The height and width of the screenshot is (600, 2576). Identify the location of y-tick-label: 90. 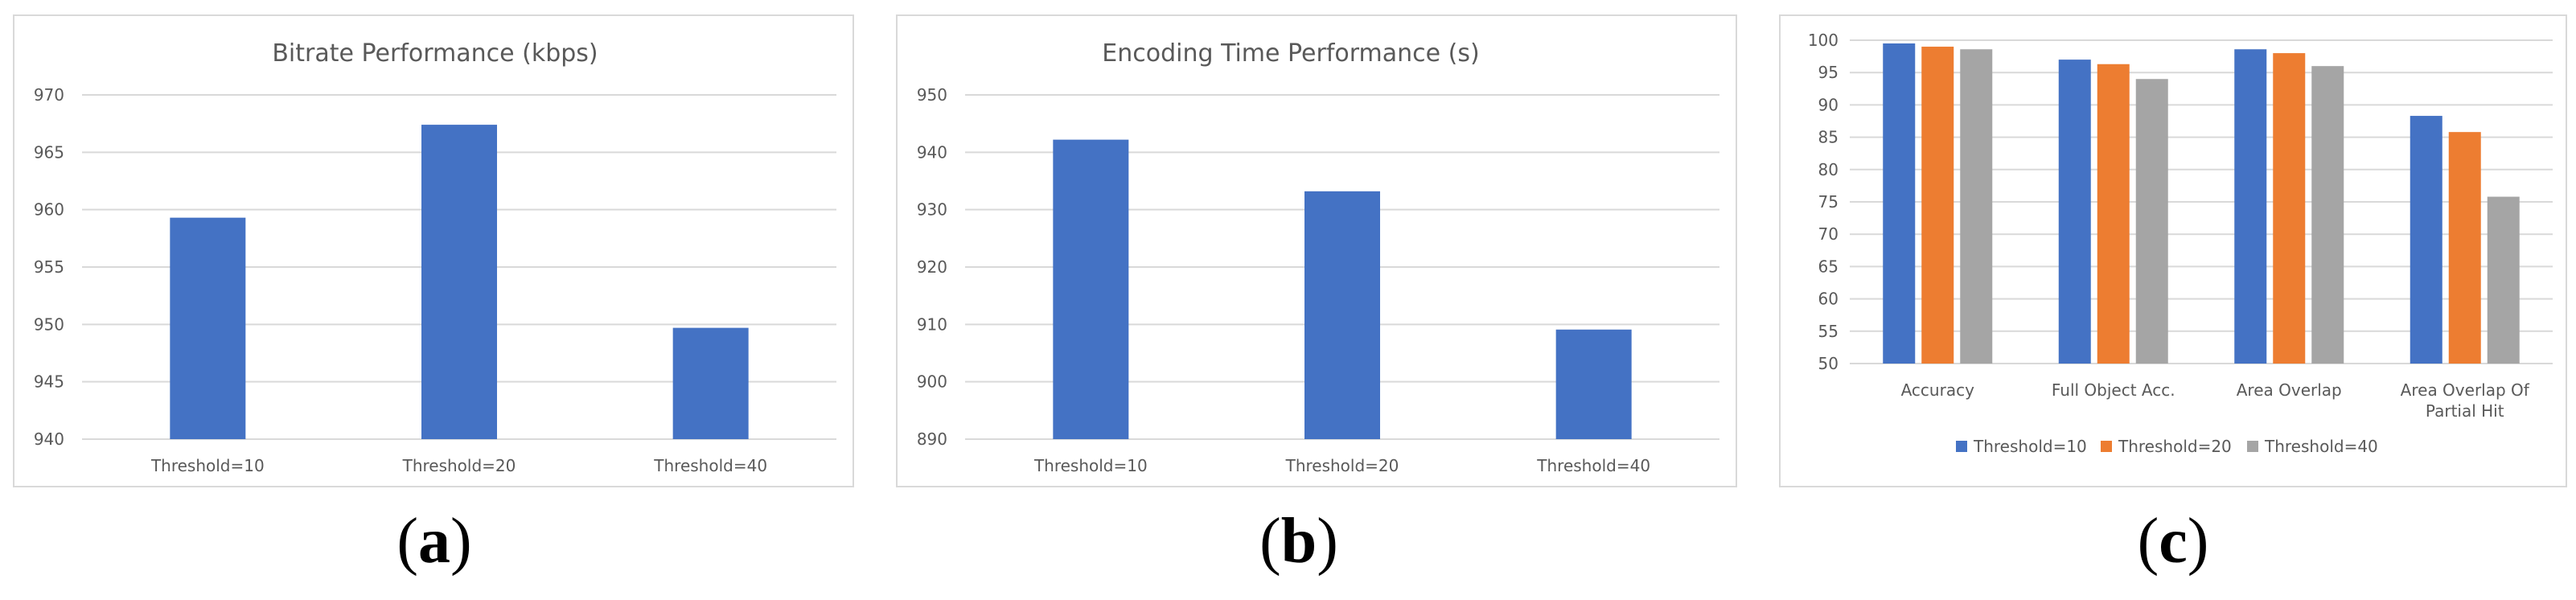
(1828, 104).